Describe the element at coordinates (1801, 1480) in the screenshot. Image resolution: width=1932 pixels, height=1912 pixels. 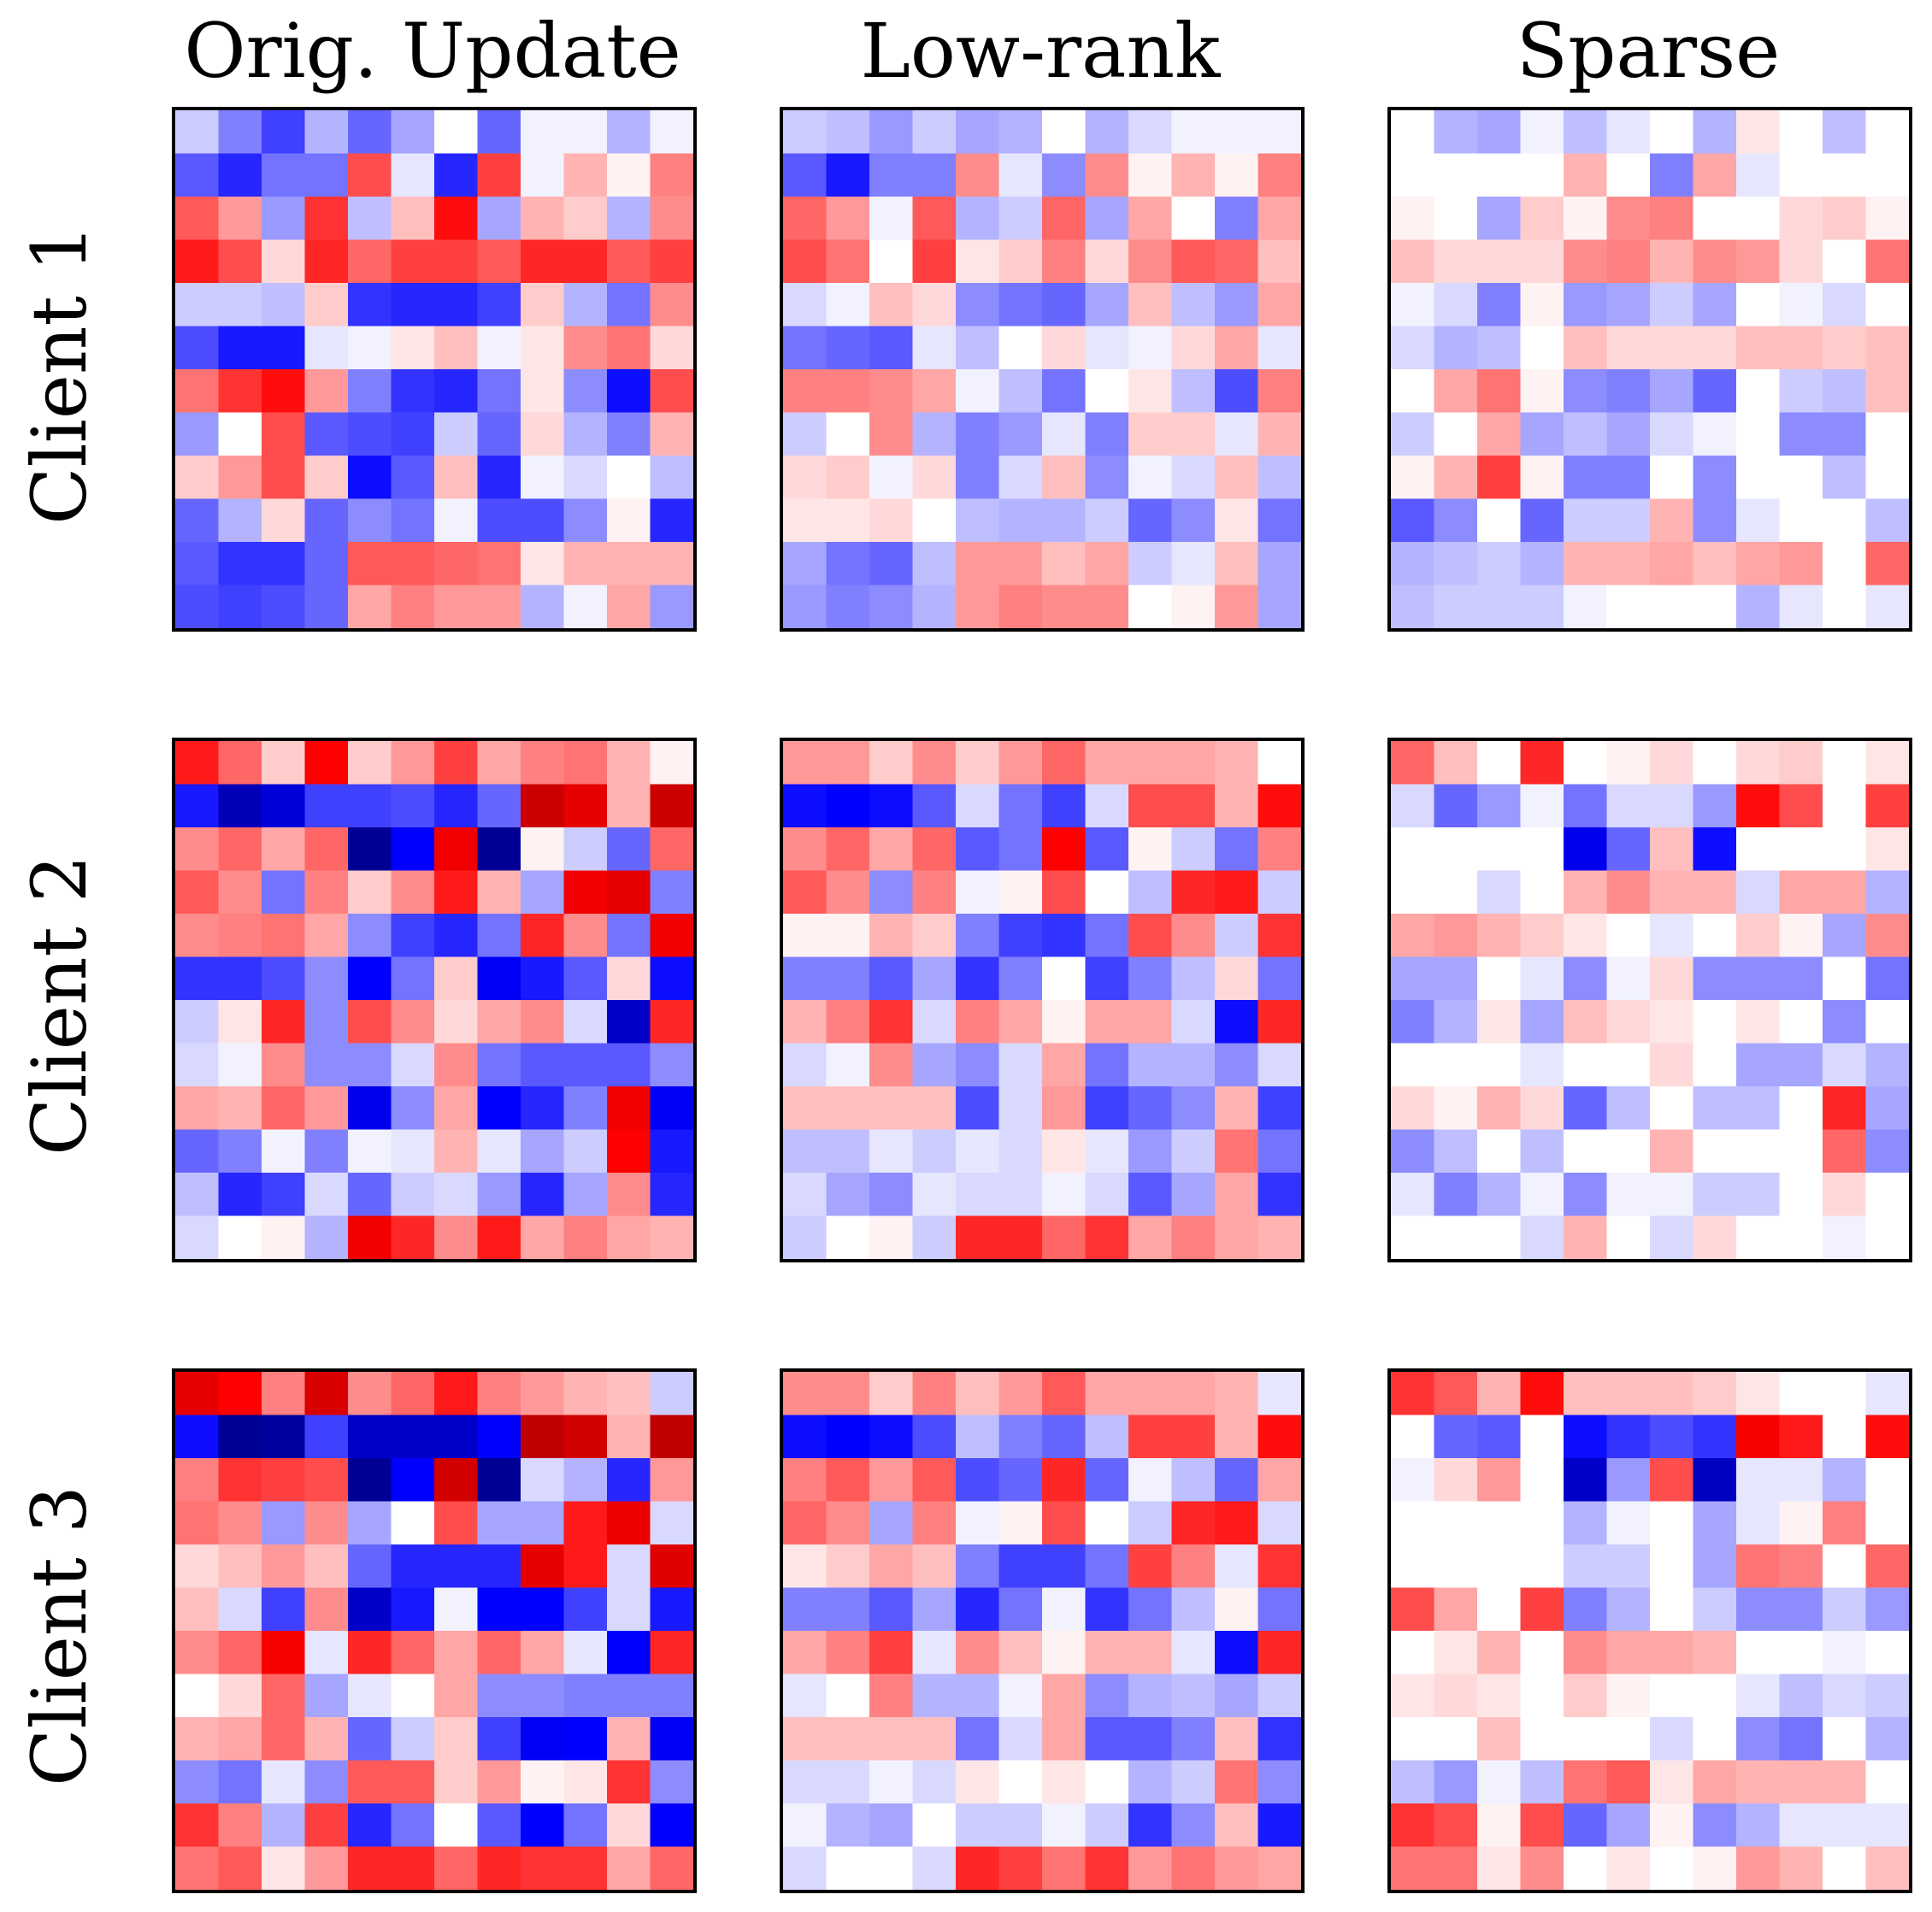
I see `heatmap-cell-r2-c9` at that location.